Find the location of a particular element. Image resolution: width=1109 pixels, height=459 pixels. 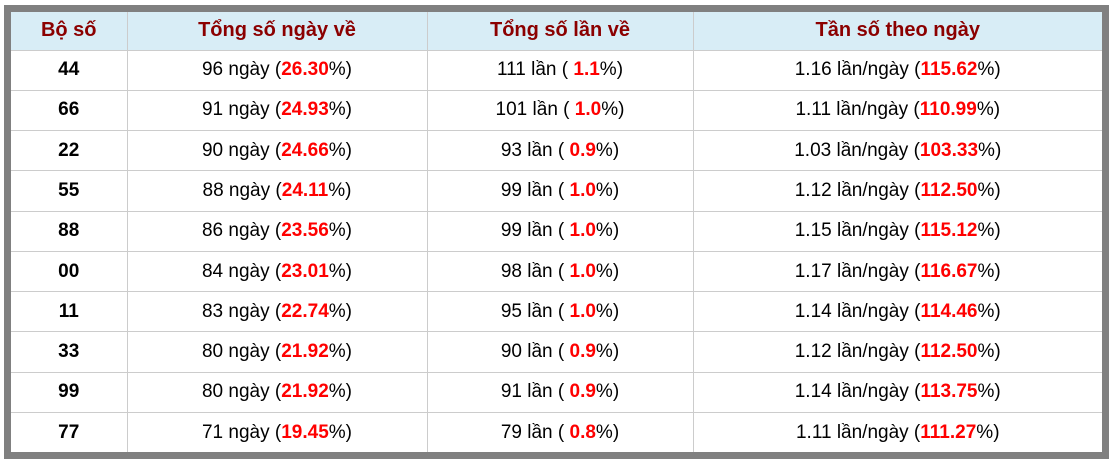

pair-value: 33 is located at coordinates (69, 352).